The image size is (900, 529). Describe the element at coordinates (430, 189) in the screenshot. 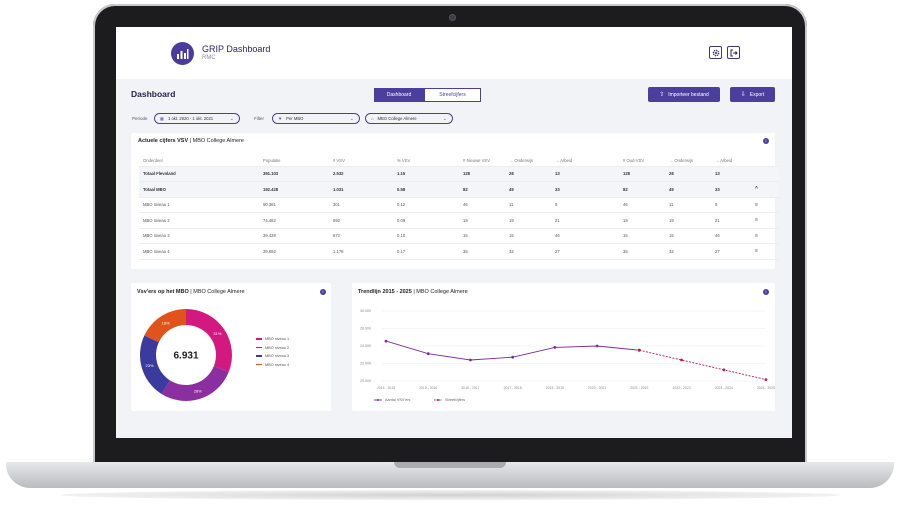

I see `table-cell: 0.58` at that location.